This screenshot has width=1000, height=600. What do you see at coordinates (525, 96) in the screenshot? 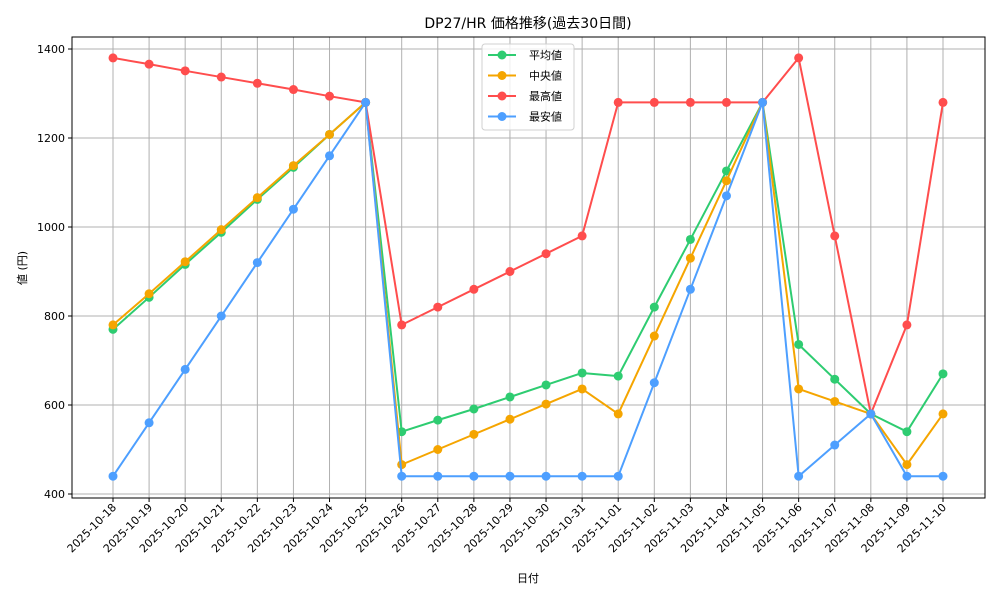
I see `legend-item: 最高値` at bounding box center [525, 96].